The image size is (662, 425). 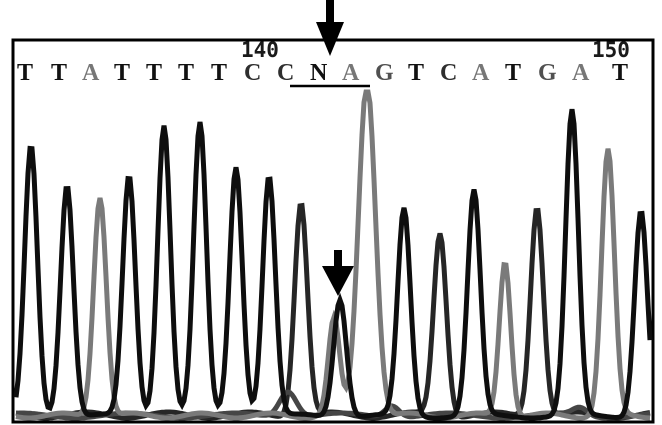 What do you see at coordinates (252, 73) in the screenshot?
I see `base-call-8: C` at bounding box center [252, 73].